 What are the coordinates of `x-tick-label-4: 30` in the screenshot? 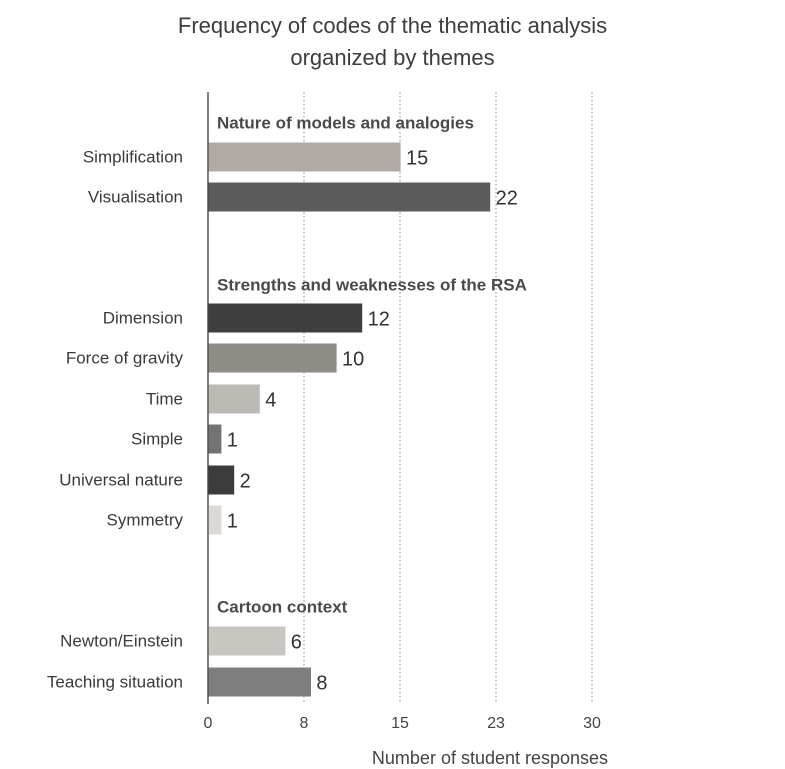 It's located at (592, 723).